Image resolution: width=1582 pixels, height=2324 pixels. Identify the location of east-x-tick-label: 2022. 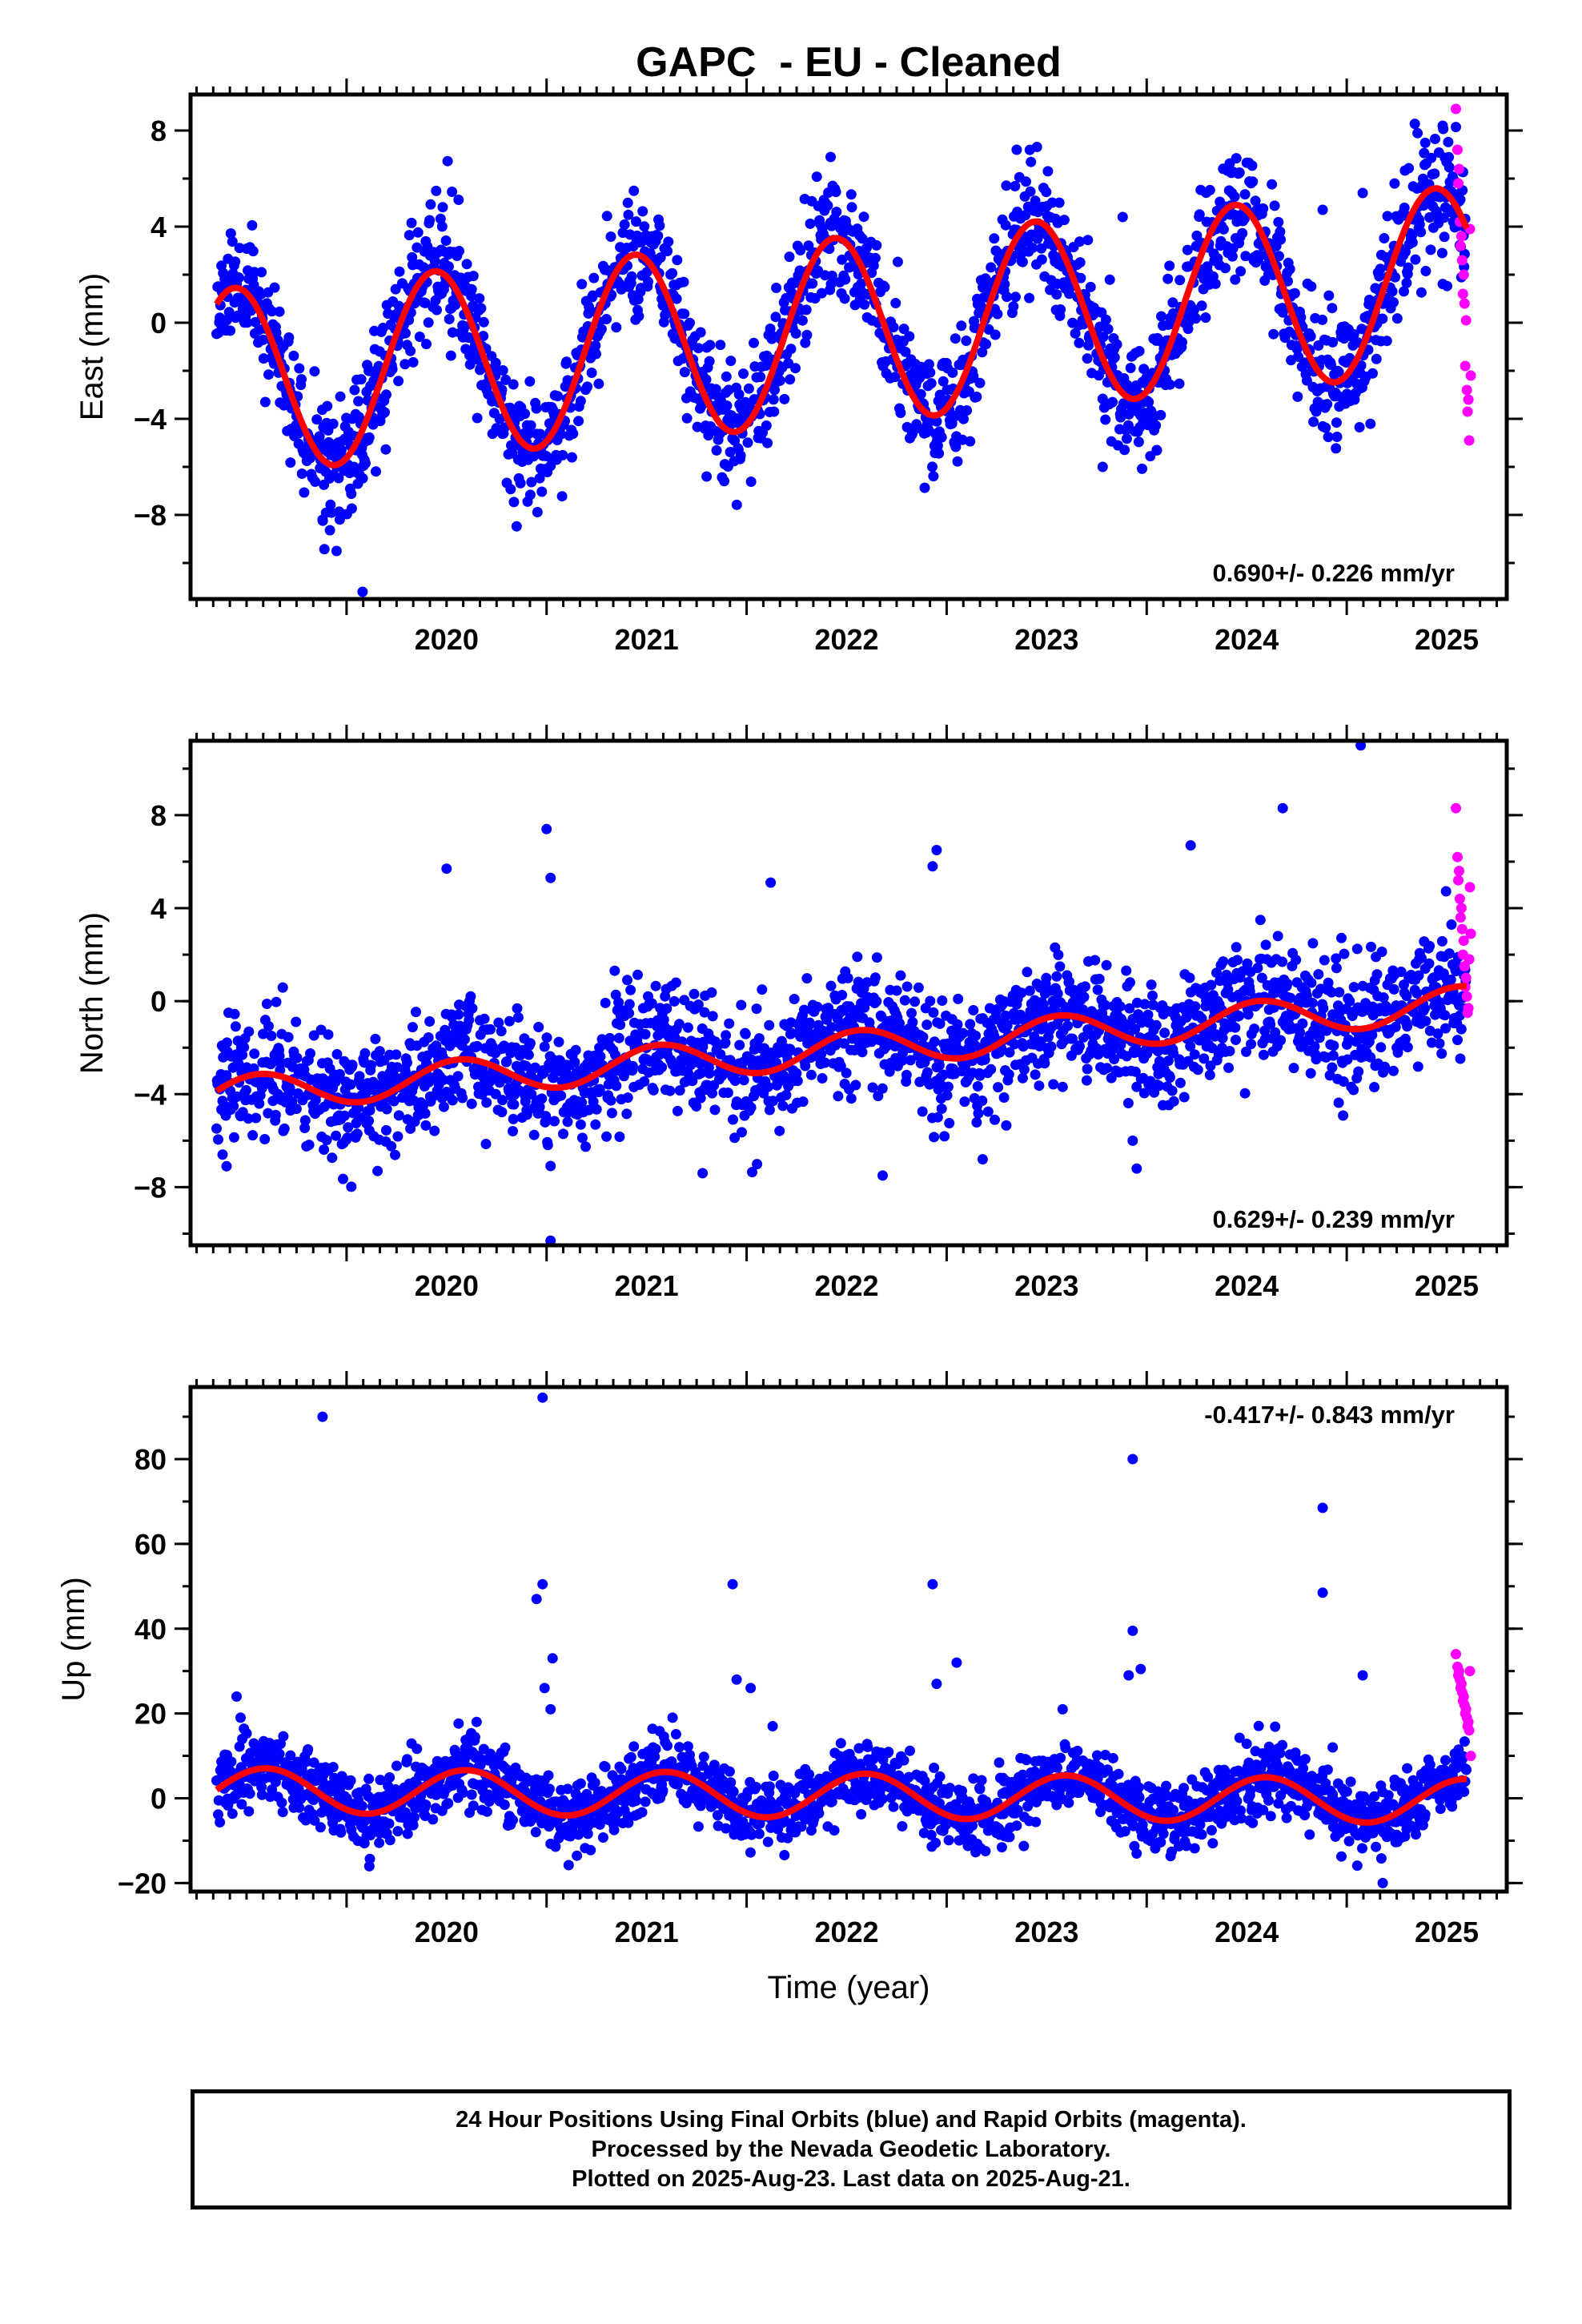
(846, 639).